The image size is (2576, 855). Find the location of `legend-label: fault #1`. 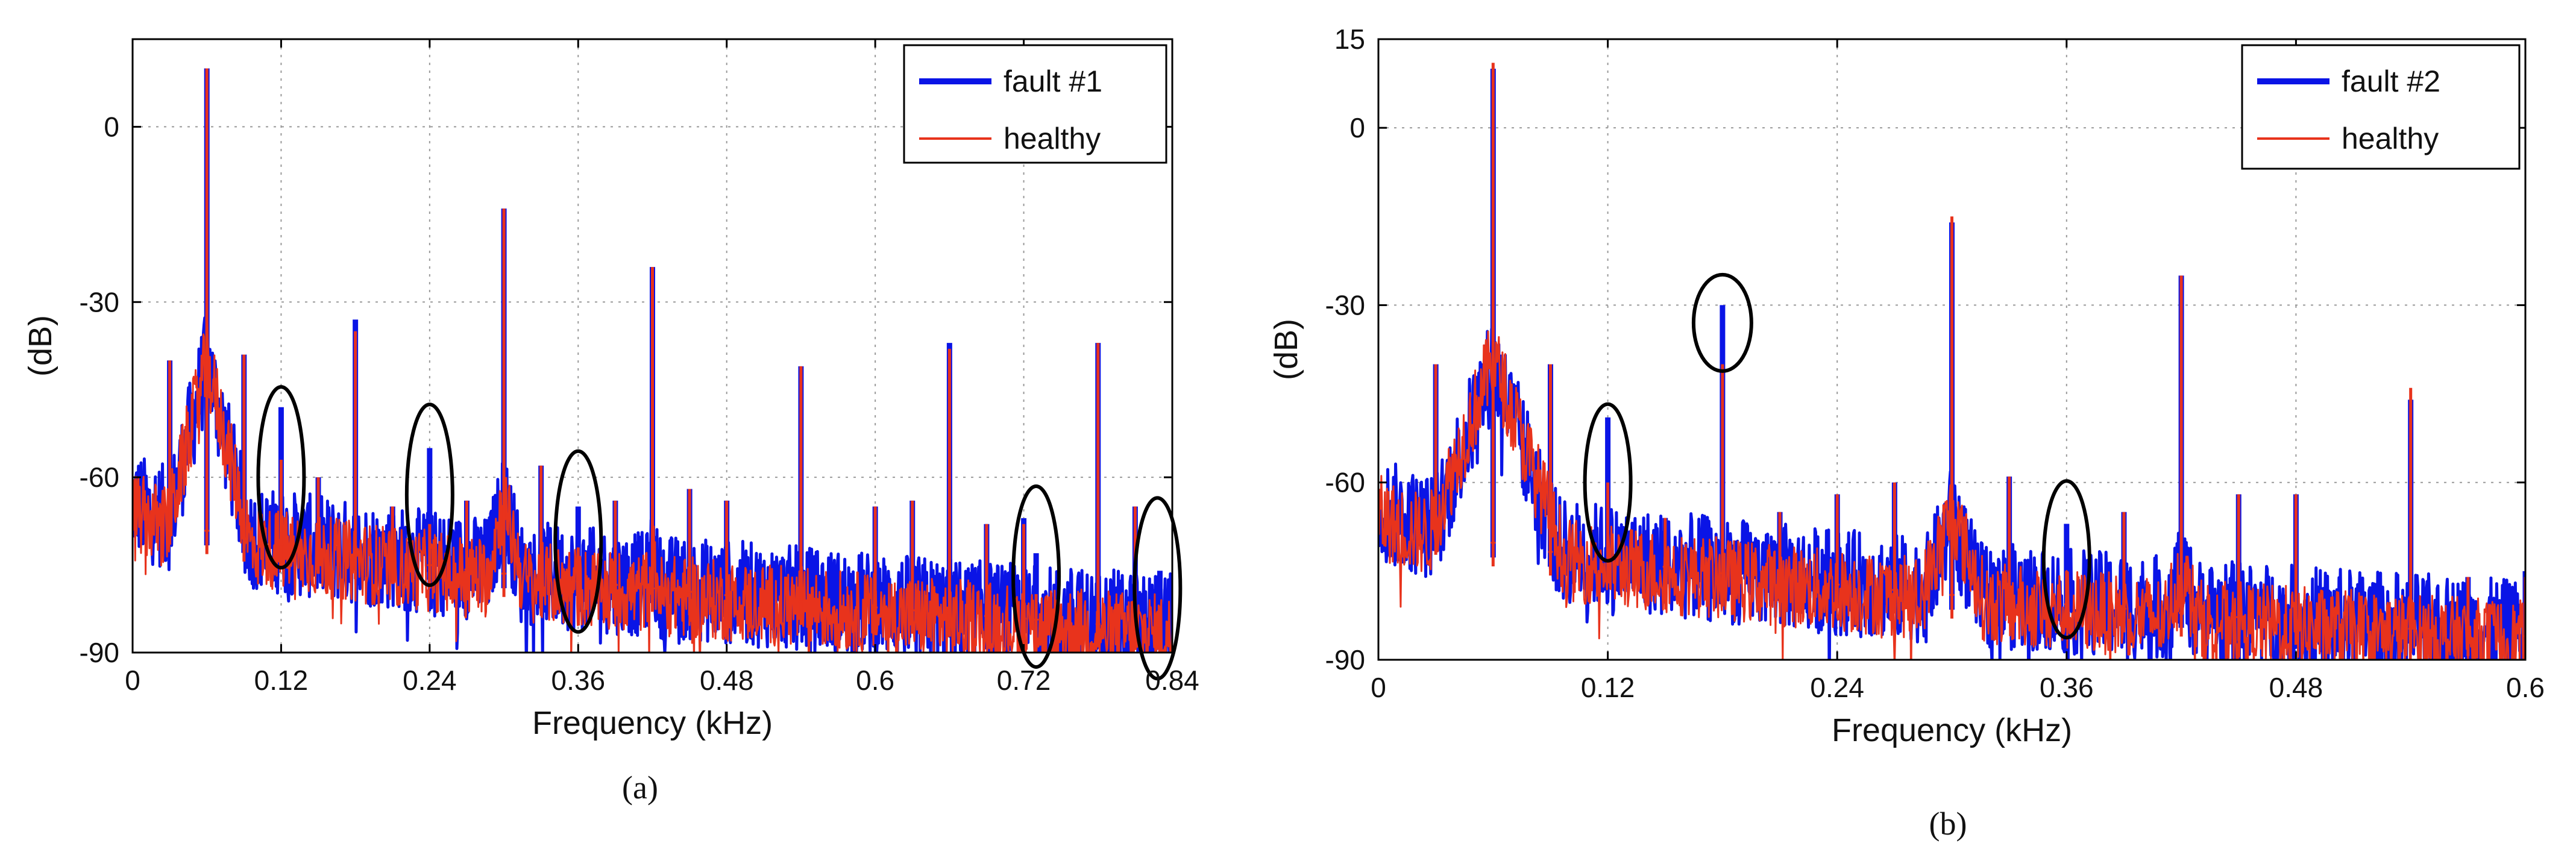

legend-label: fault #1 is located at coordinates (1053, 81).